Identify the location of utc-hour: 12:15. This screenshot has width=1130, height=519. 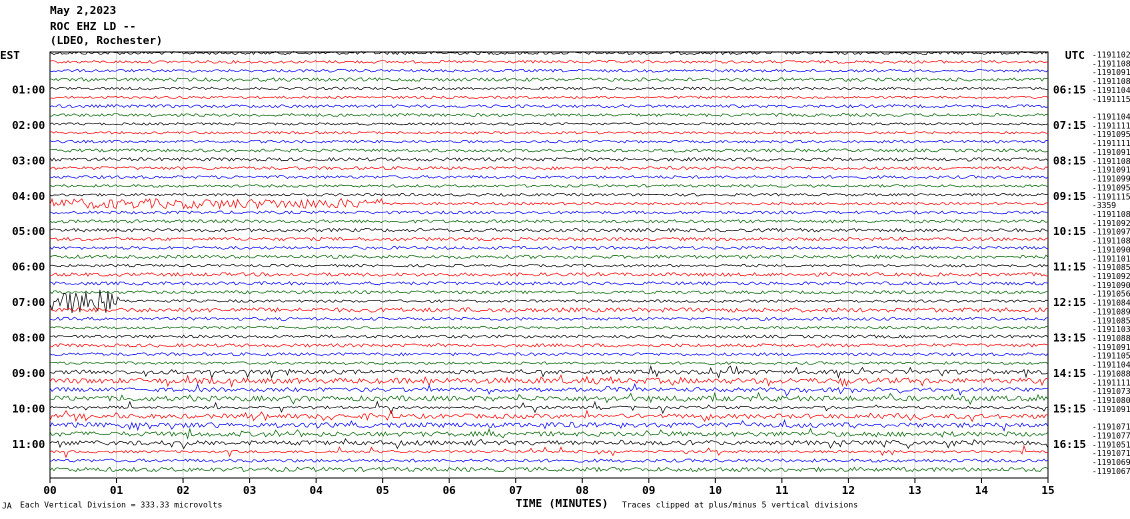
(1069, 302).